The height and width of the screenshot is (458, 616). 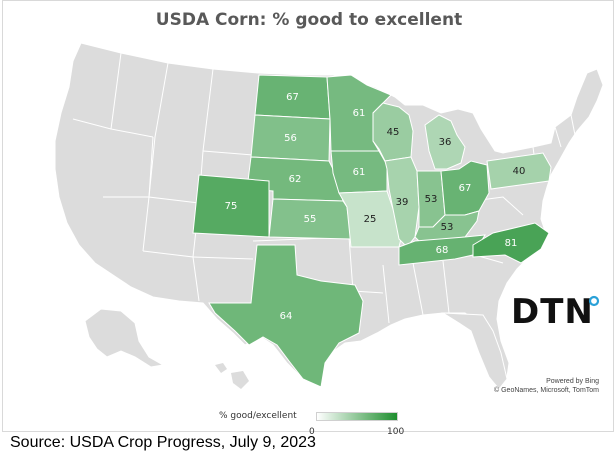 I want to click on state-label-ia: 61, so click(x=359, y=172).